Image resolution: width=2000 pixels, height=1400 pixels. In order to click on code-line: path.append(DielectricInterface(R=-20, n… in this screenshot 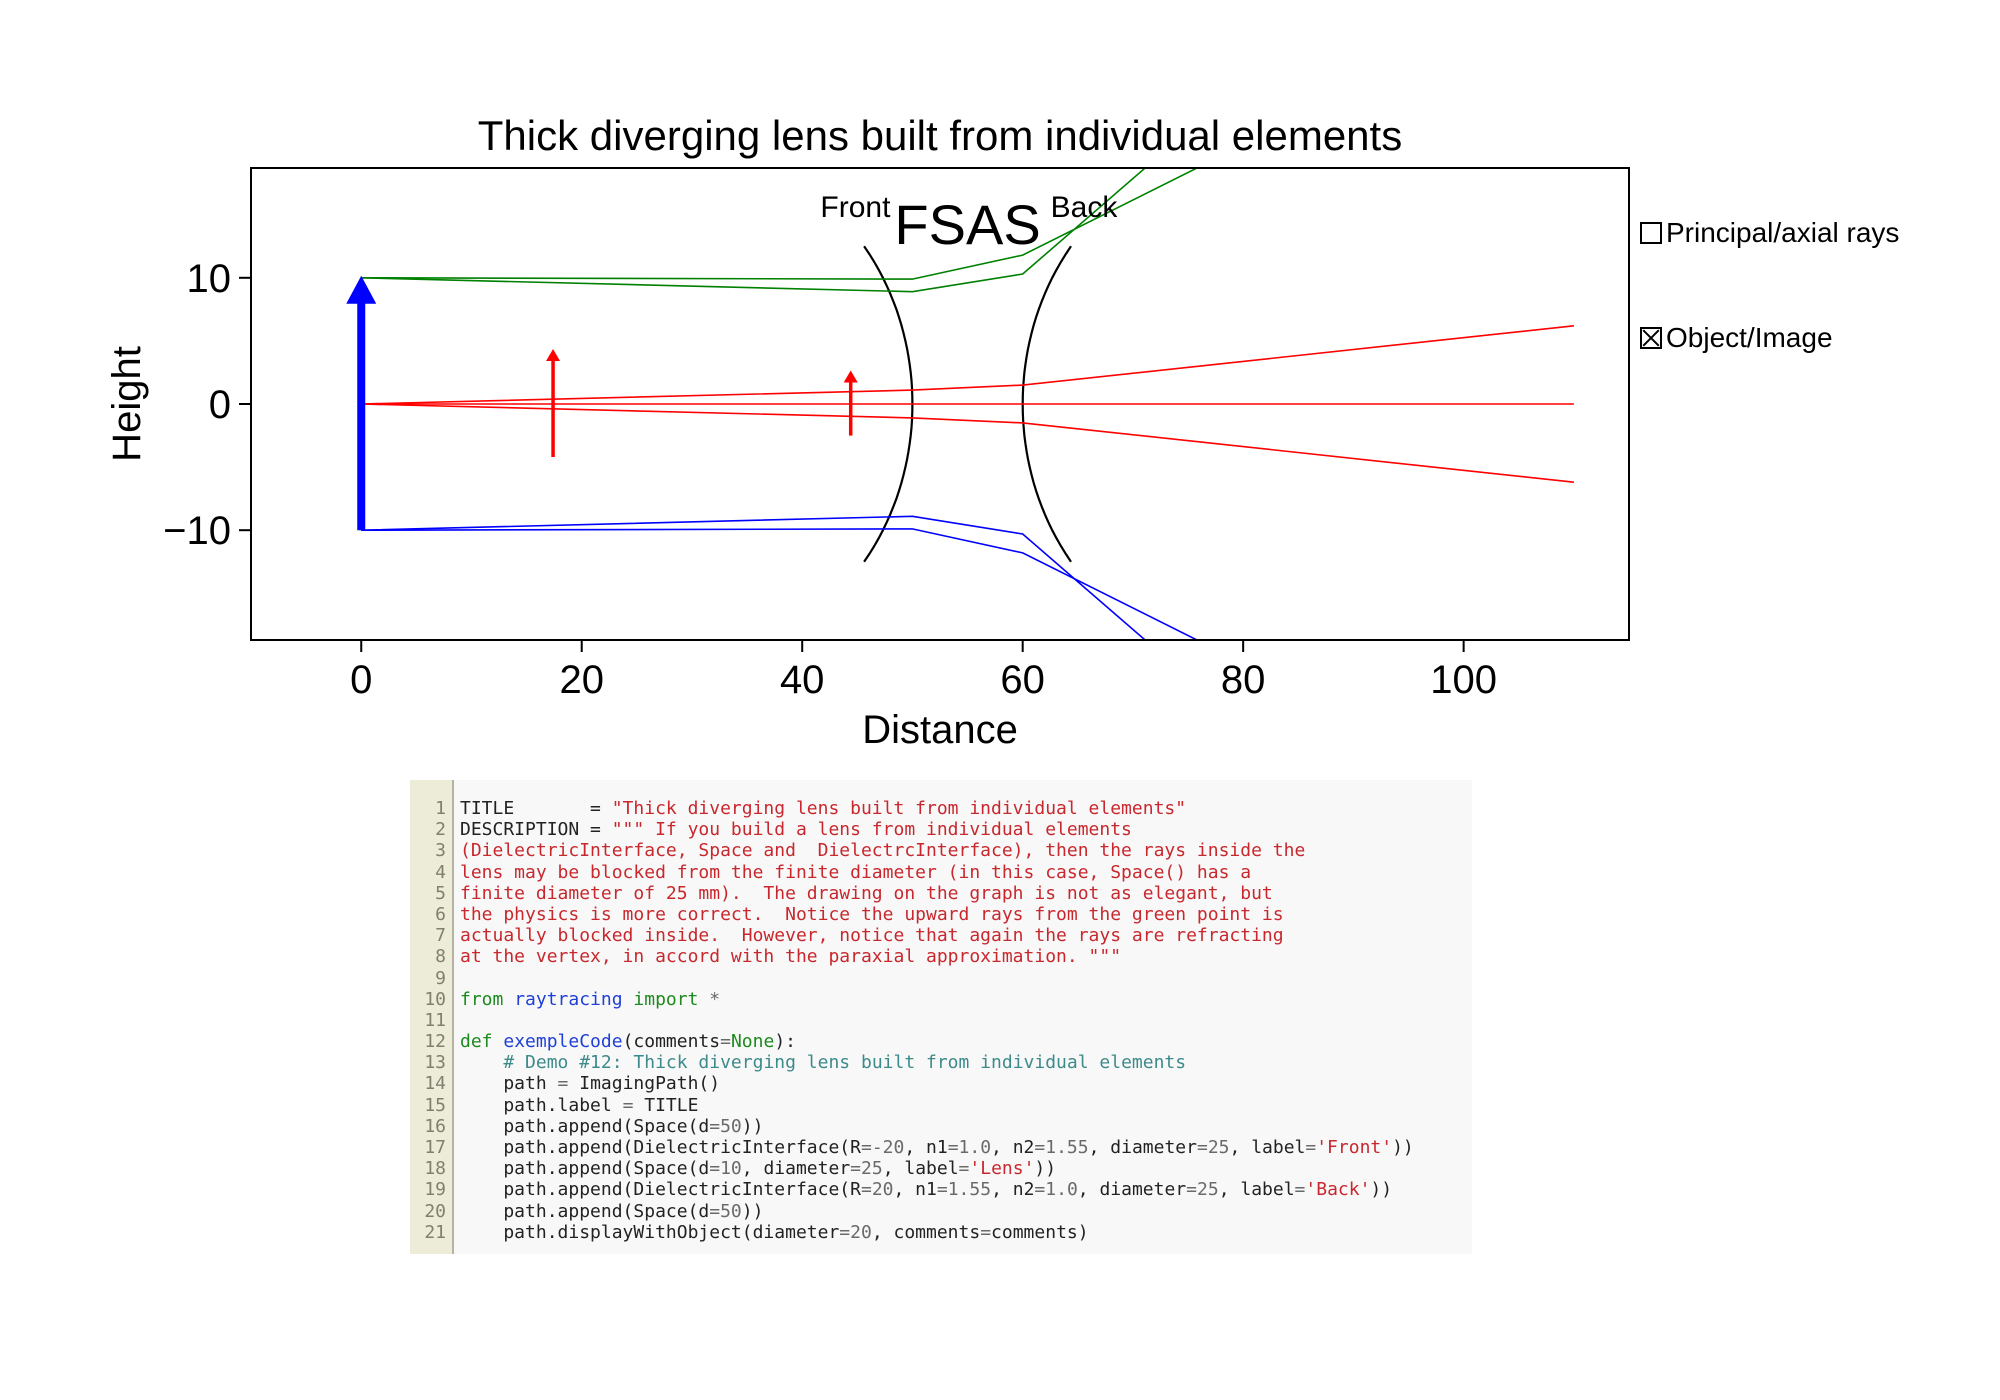, I will do `click(966, 1147)`.